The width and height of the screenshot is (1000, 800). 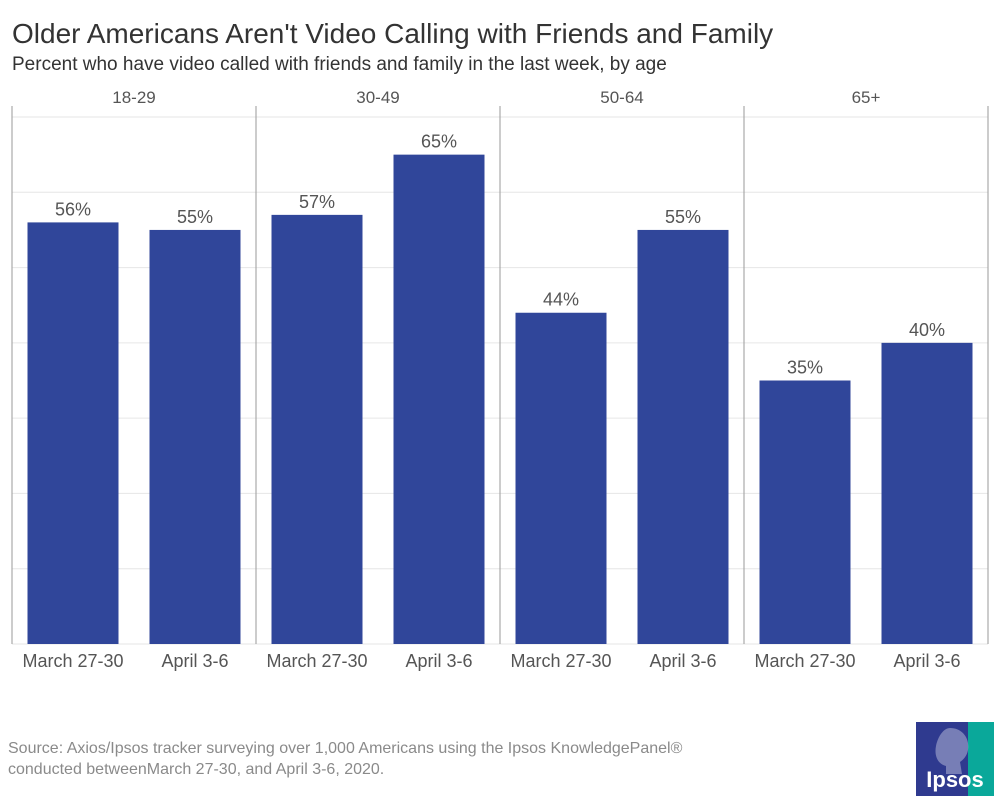 I want to click on logo-text: Ipsos, so click(x=954, y=779).